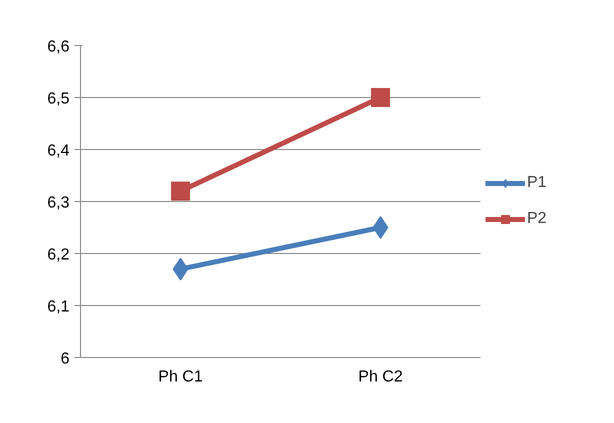  I want to click on legend-label: P2, so click(537, 219).